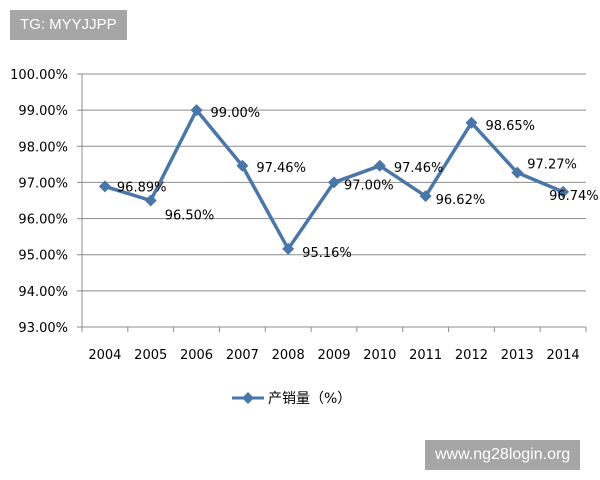 The width and height of the screenshot is (600, 480). What do you see at coordinates (43, 220) in the screenshot?
I see `y-tick-label: 96.00%` at bounding box center [43, 220].